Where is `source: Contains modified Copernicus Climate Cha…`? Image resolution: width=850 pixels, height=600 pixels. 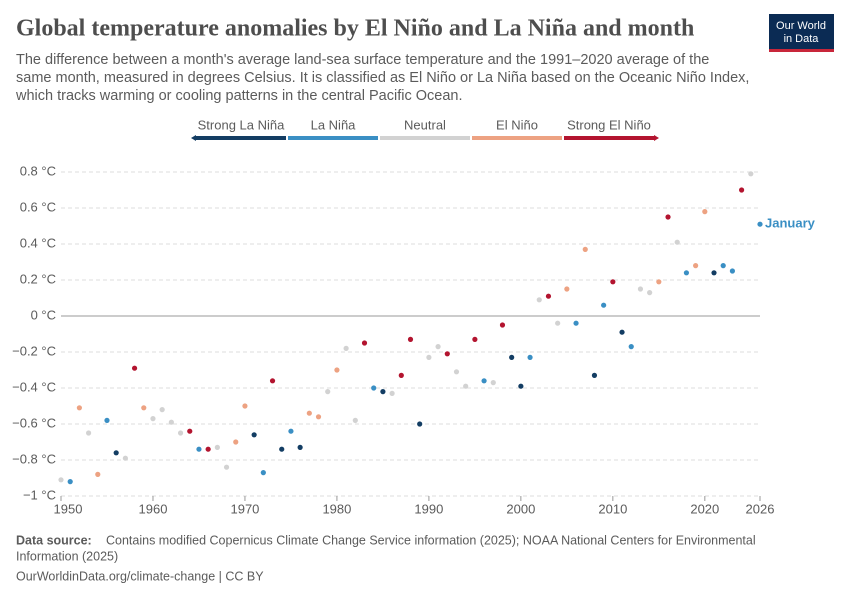 source: Contains modified Copernicus Climate Cha… is located at coordinates (431, 540).